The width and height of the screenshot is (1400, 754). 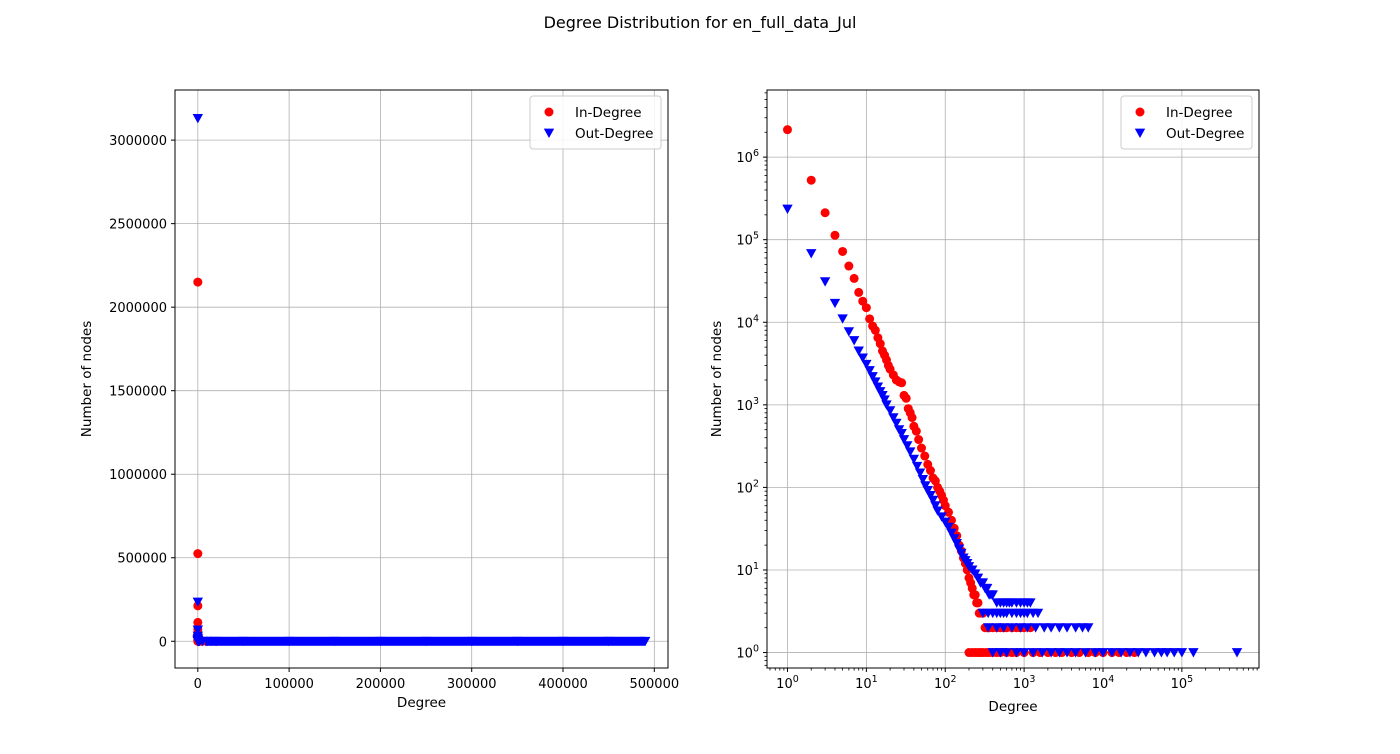 What do you see at coordinates (747, 653) in the screenshot?
I see `right-y-tick-label: 10⁰` at bounding box center [747, 653].